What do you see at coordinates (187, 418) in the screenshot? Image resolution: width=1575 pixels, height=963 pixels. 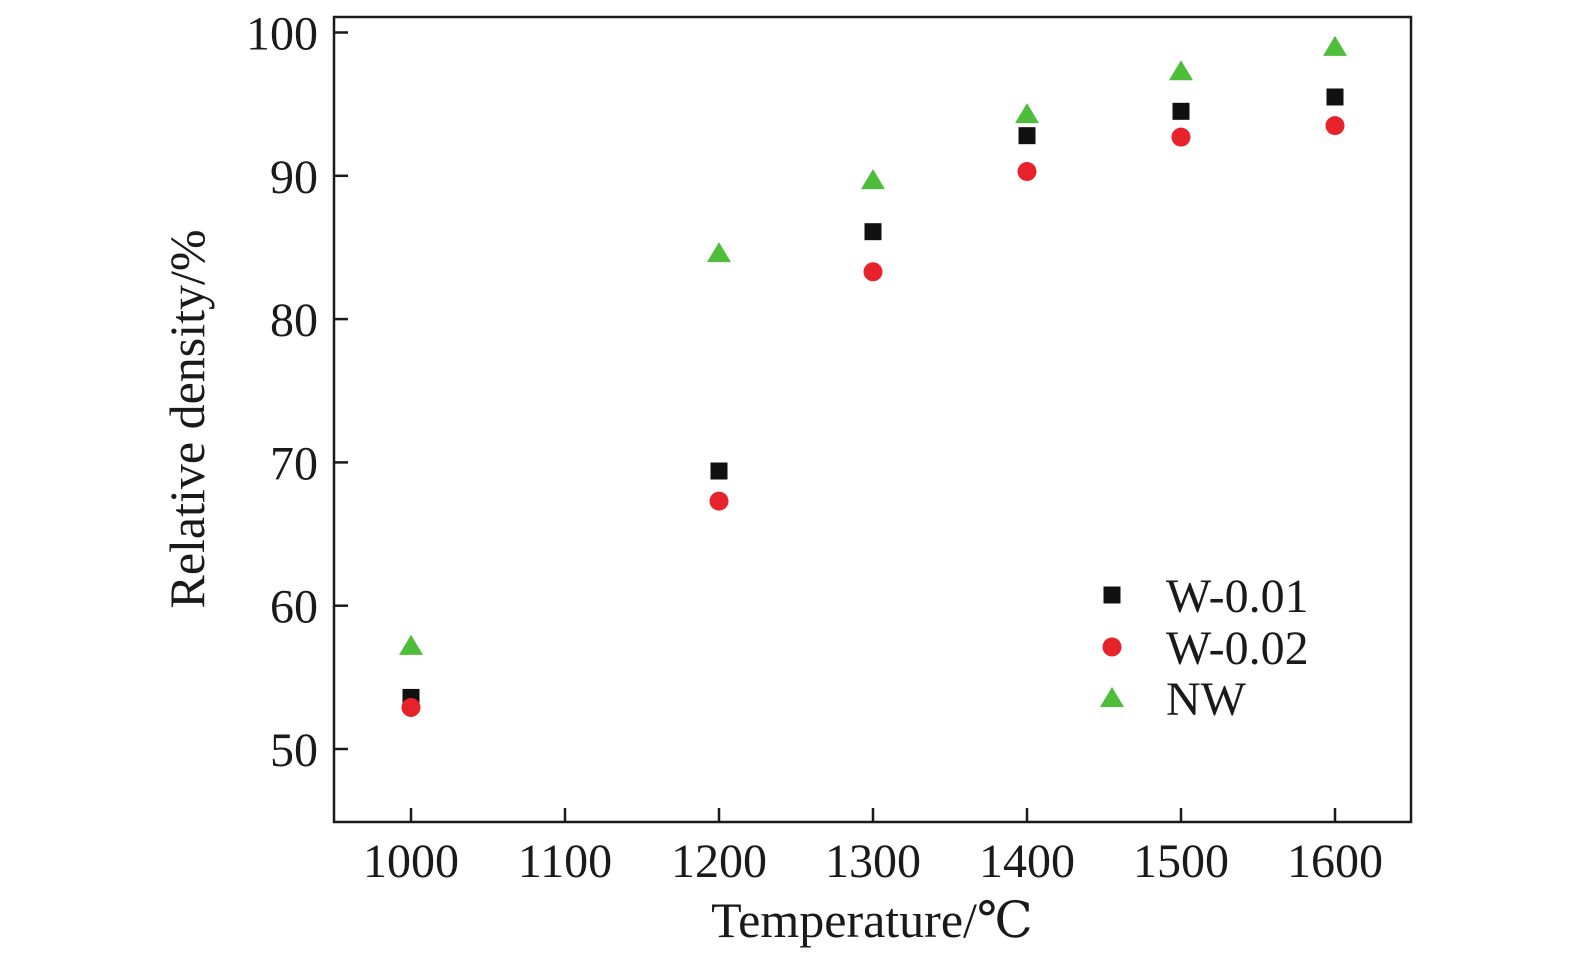 I see `y-axis-title: Relative density/%` at bounding box center [187, 418].